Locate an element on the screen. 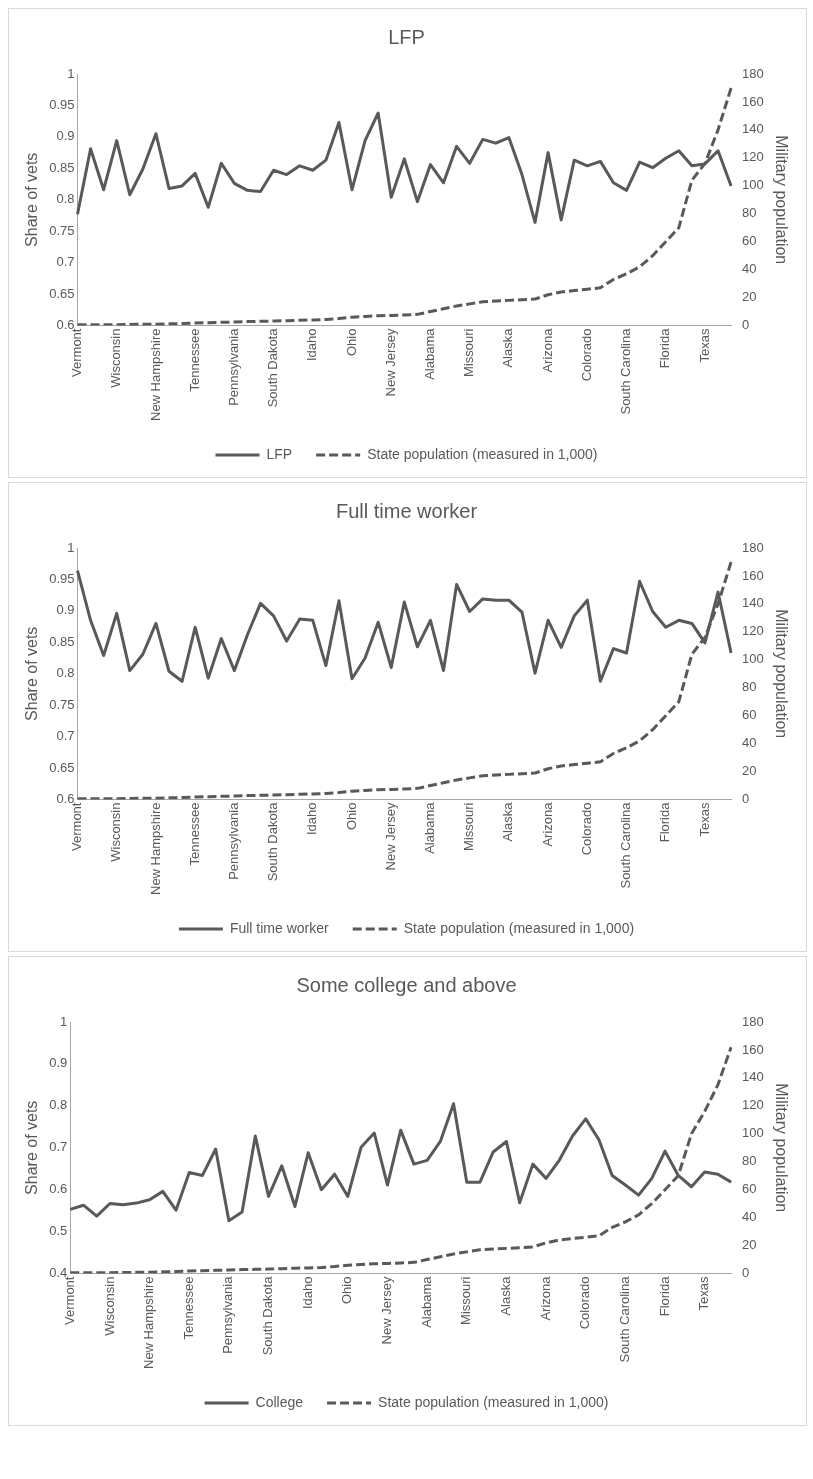  legend-label: College is located at coordinates (279, 1401).